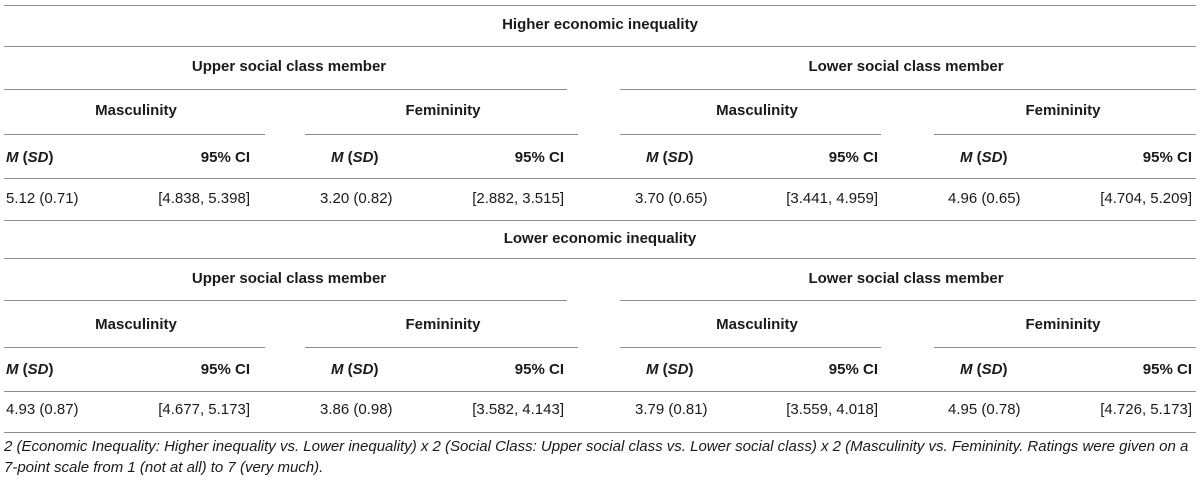 The width and height of the screenshot is (1200, 483). Describe the element at coordinates (600, 220) in the screenshot. I see `section-bottom-rule` at that location.